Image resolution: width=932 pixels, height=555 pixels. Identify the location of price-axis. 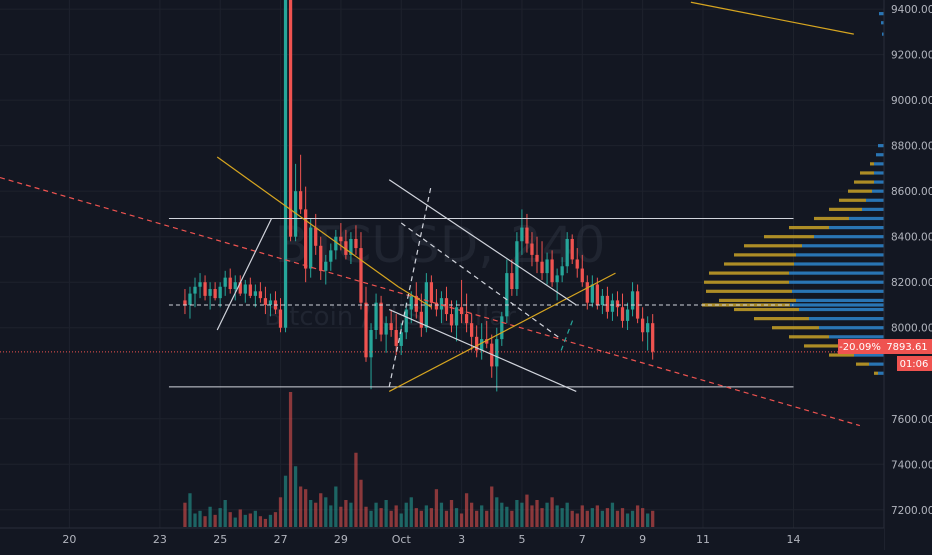
(908, 275).